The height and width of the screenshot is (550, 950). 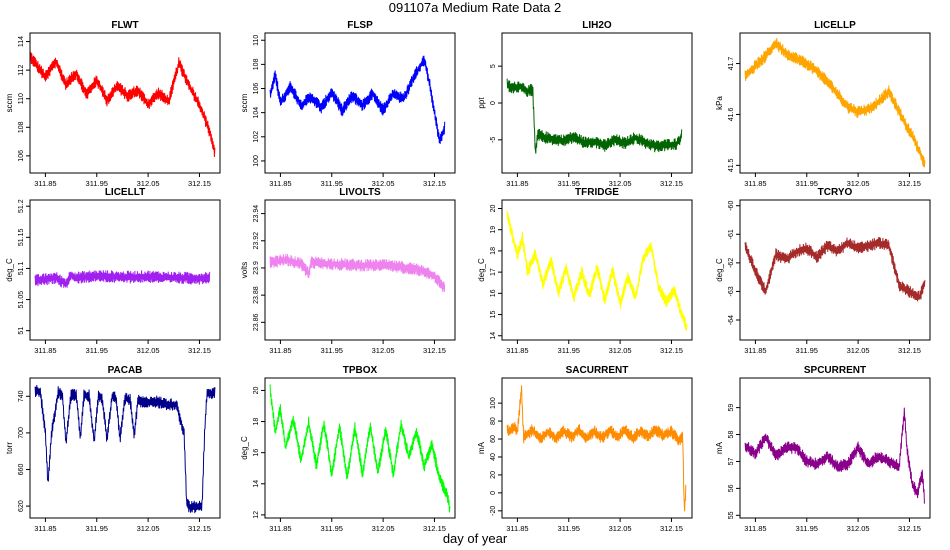 I want to click on panel-title: PACAB, so click(x=125, y=370).